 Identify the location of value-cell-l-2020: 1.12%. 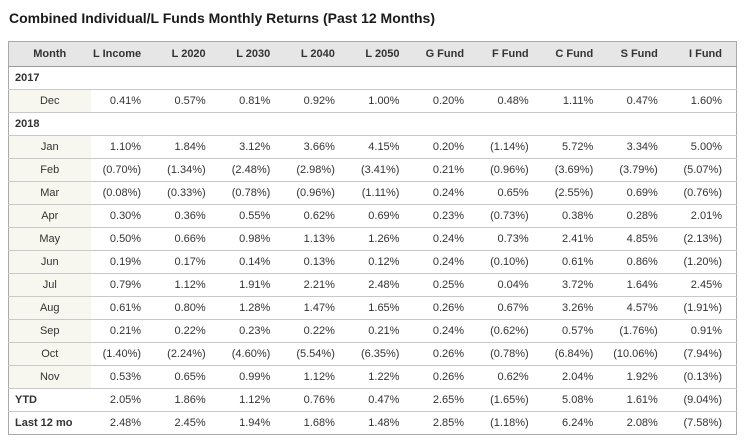
(187, 285).